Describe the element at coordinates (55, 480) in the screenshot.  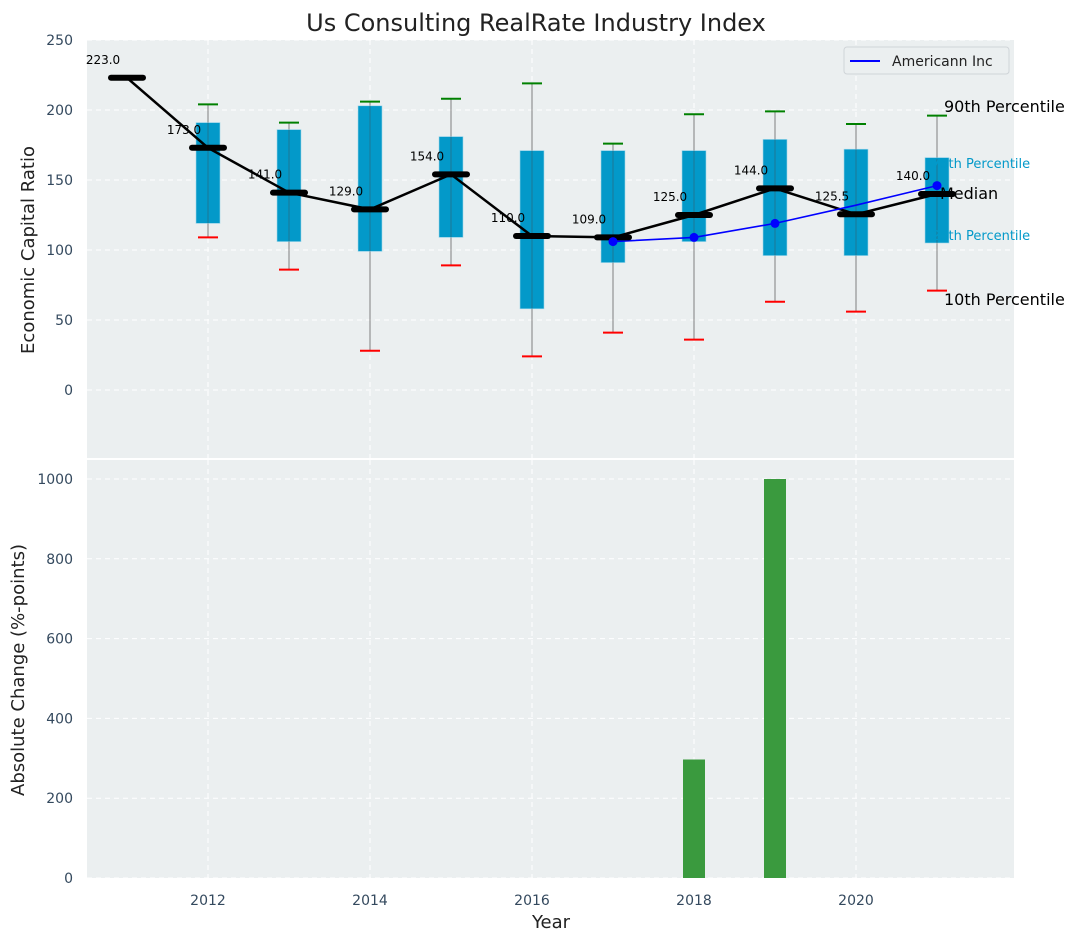
I see `bottom-y-tick-label: 1000` at that location.